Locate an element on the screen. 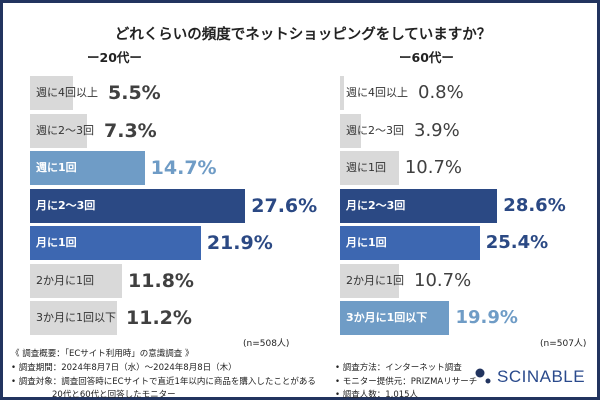  bar-row: 2か月に1回 10.7% is located at coordinates (470, 280).